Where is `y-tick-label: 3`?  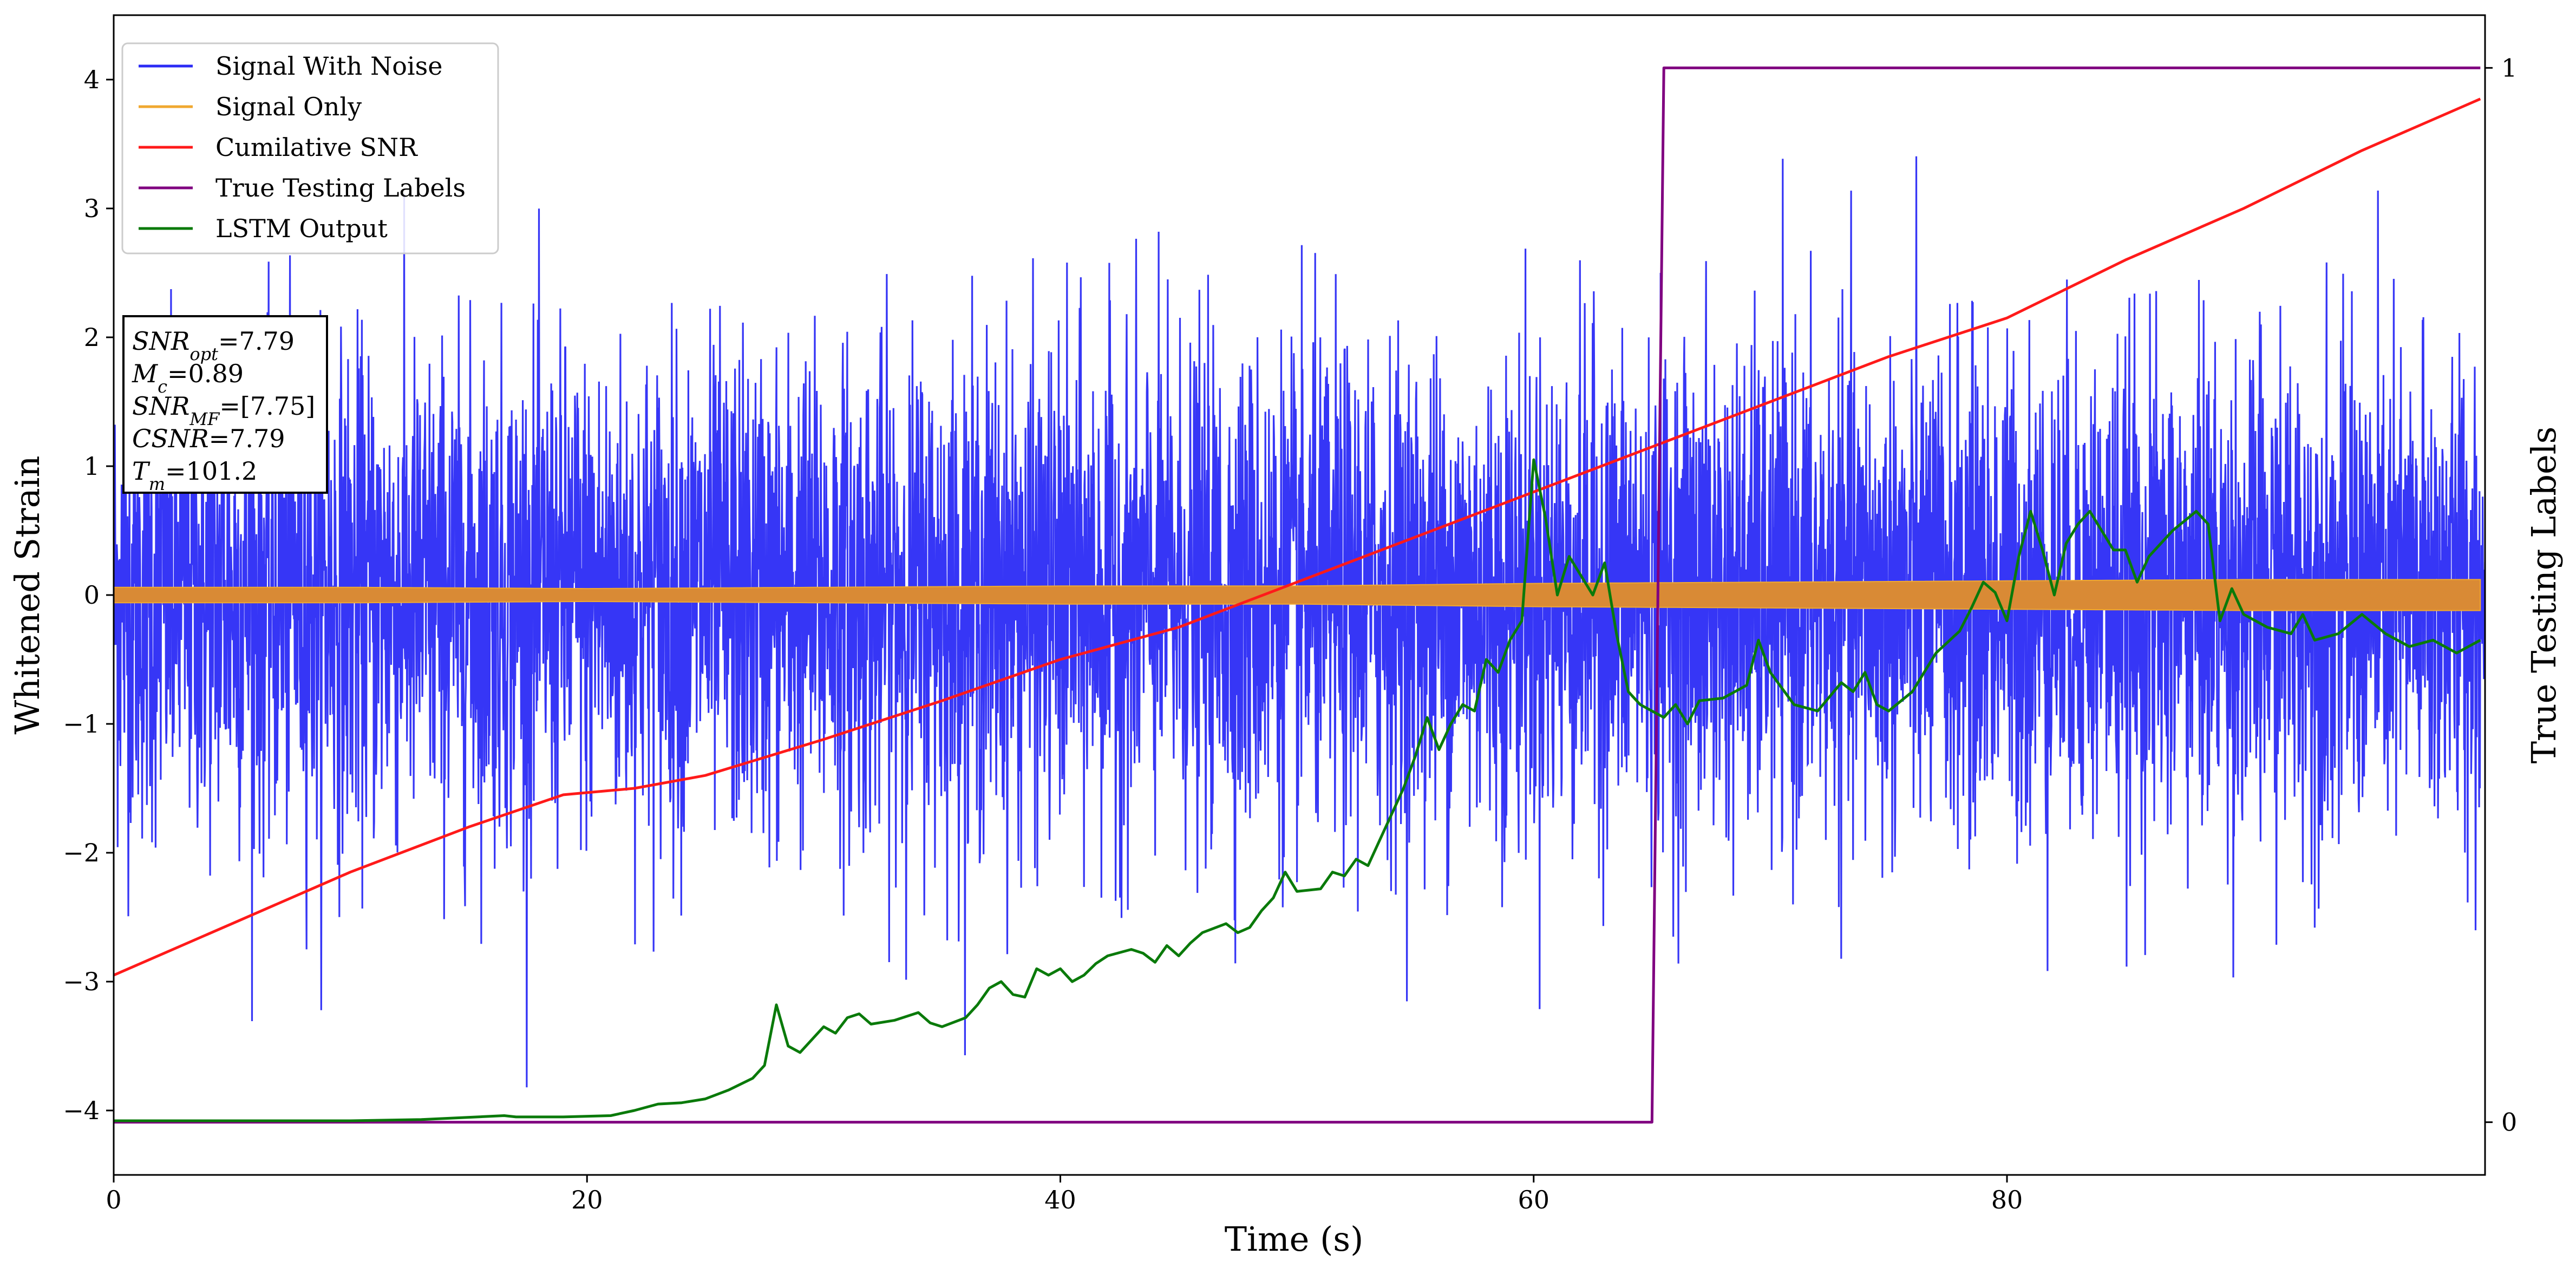
y-tick-label: 3 is located at coordinates (92, 208).